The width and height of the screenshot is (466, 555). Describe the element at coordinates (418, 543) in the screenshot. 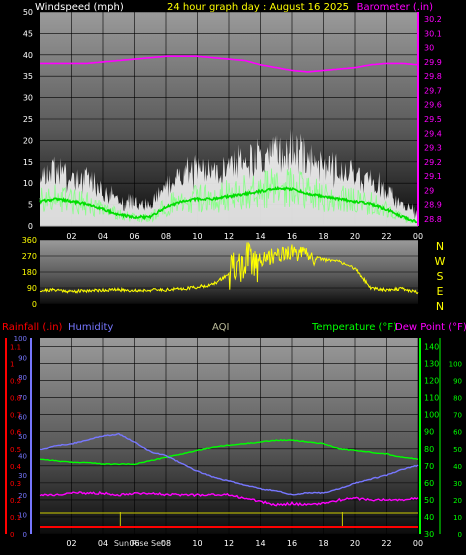

I see `climate-x-tick: 00` at that location.